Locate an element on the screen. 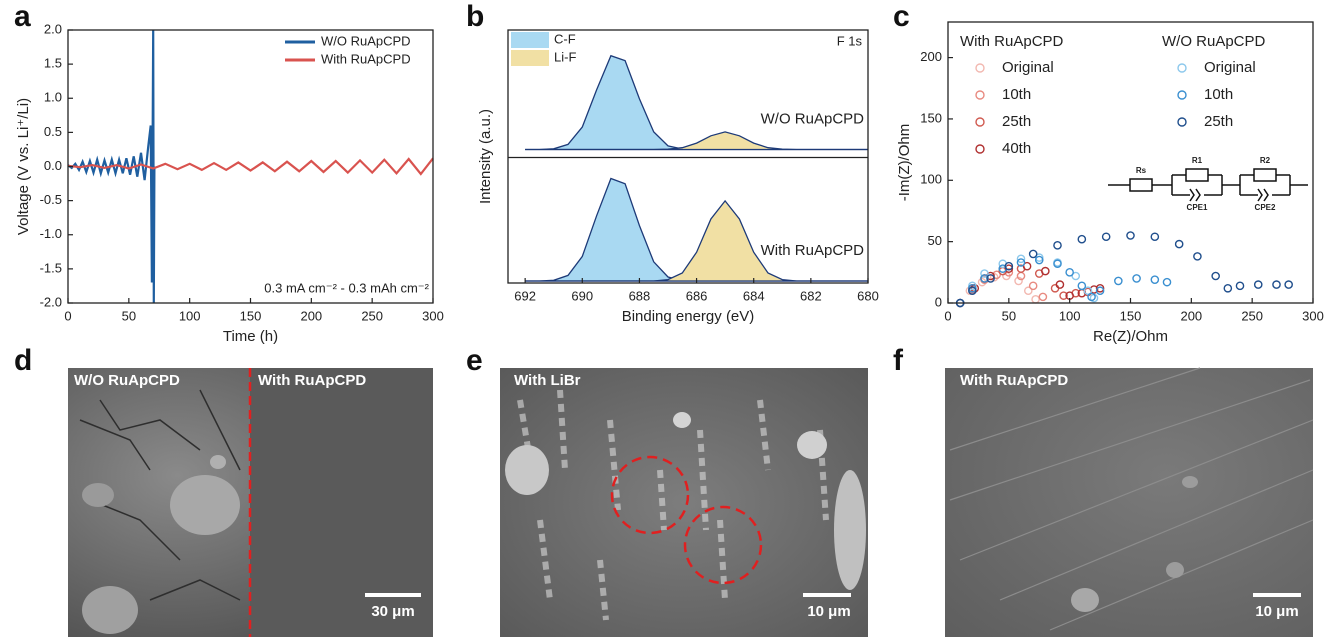 This screenshot has width=1328, height=637. x-tick-label: 50 is located at coordinates (129, 315).